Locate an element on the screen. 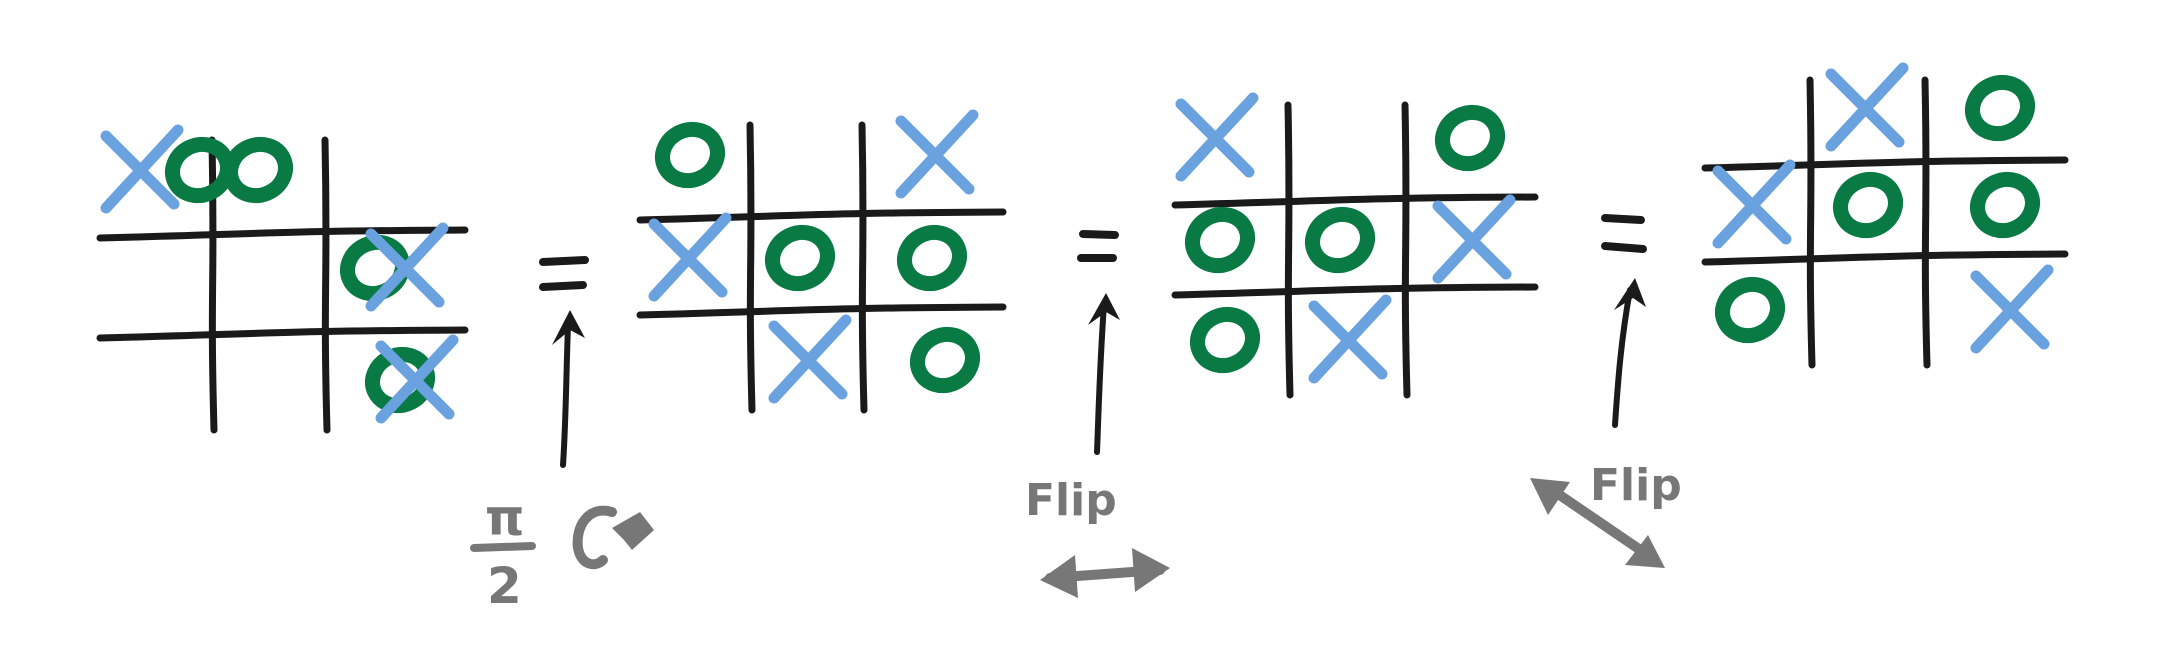  rotation-denominator-text: 2 is located at coordinates (504, 586).